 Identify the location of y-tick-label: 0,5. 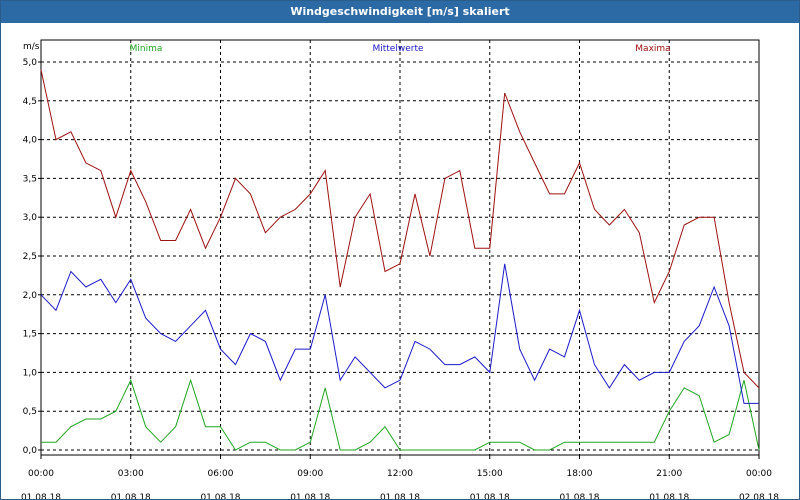
(30, 412).